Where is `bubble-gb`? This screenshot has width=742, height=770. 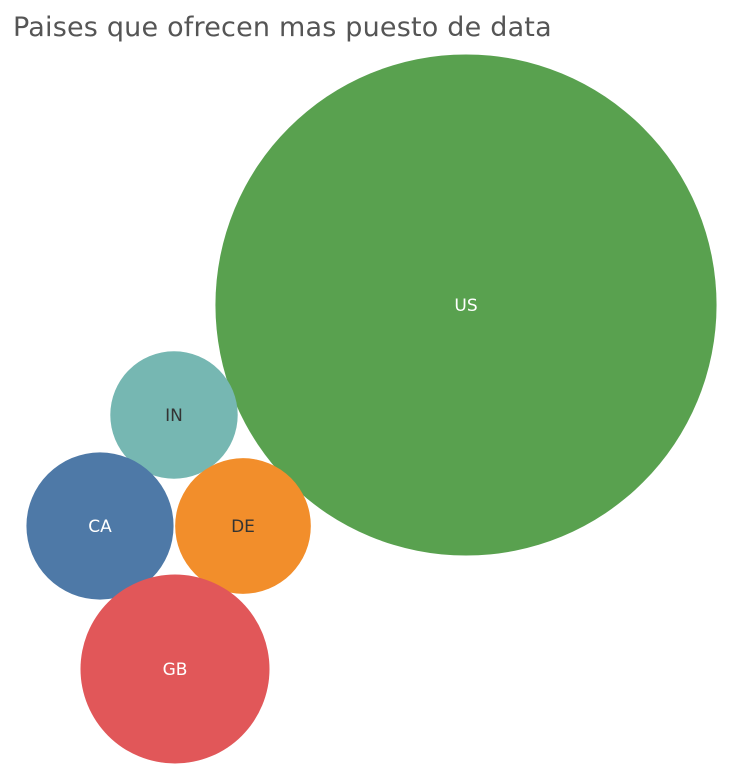
bubble-gb is located at coordinates (175, 669).